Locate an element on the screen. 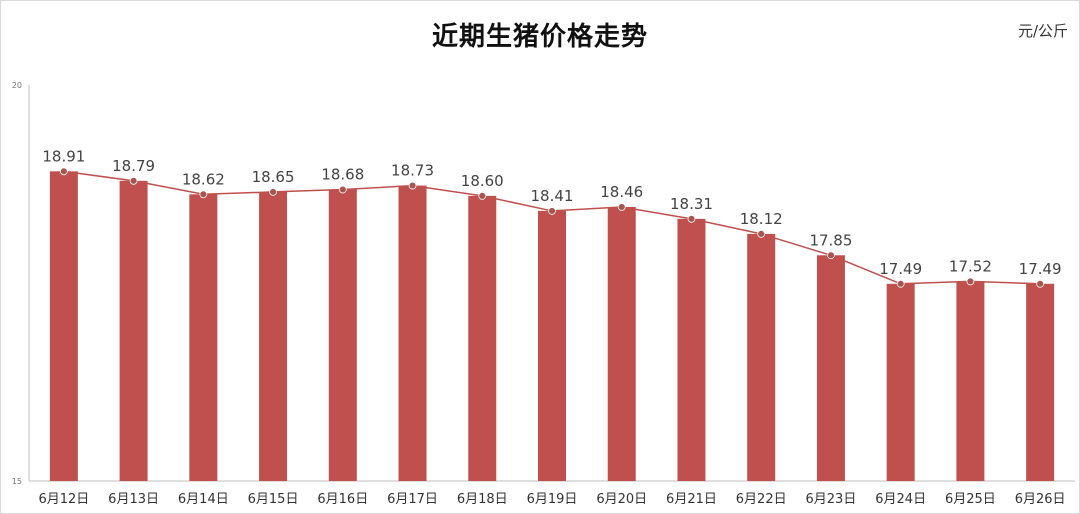  y-tick-label: 15 is located at coordinates (17, 481).